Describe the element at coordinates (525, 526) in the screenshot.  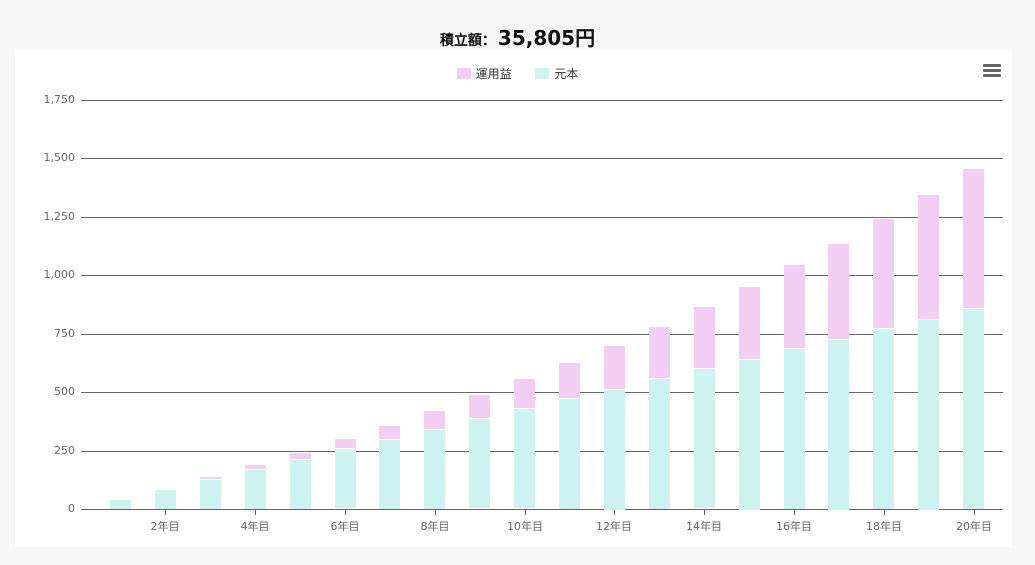
I see `x-axis-label: 10年目` at that location.